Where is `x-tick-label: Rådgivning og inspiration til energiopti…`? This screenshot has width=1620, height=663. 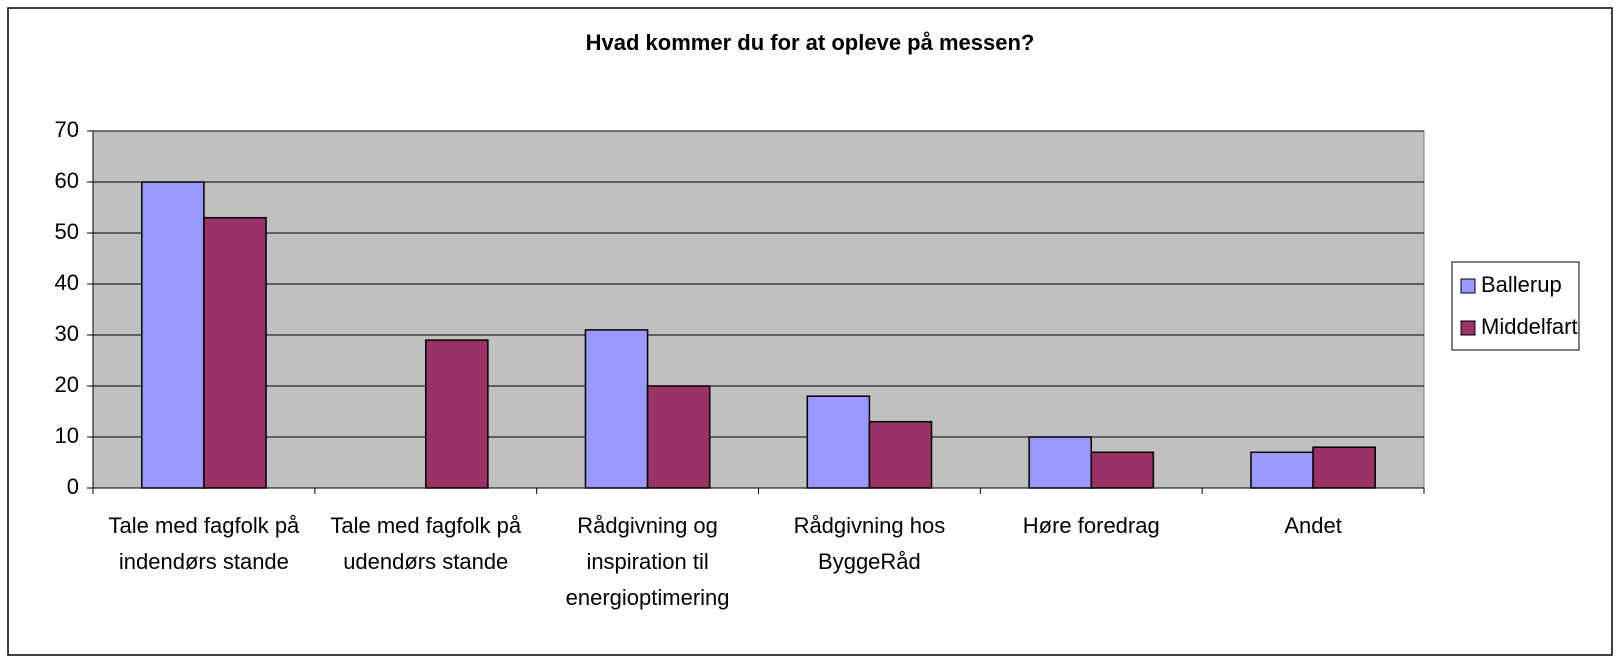 x-tick-label: Rådgivning og inspiration til energiopti… is located at coordinates (647, 561).